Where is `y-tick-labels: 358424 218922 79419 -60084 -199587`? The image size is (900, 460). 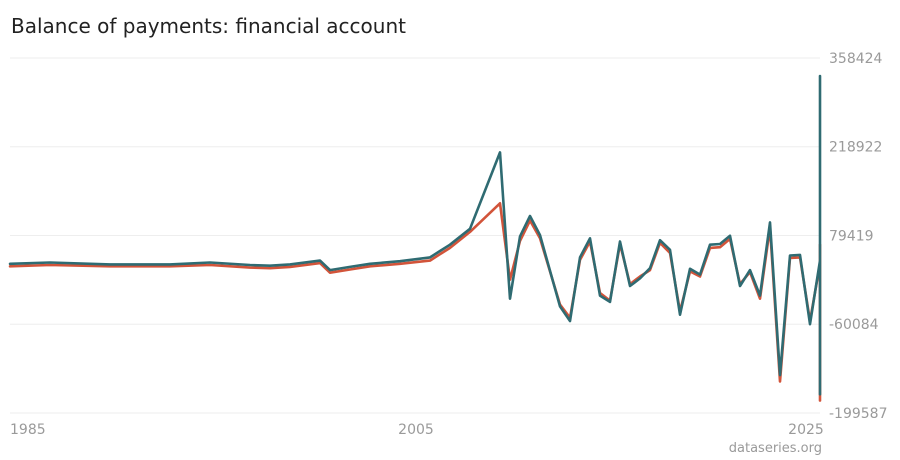
y-tick-labels: 358424 218922 79419 -60084 -199587 is located at coordinates (858, 236).